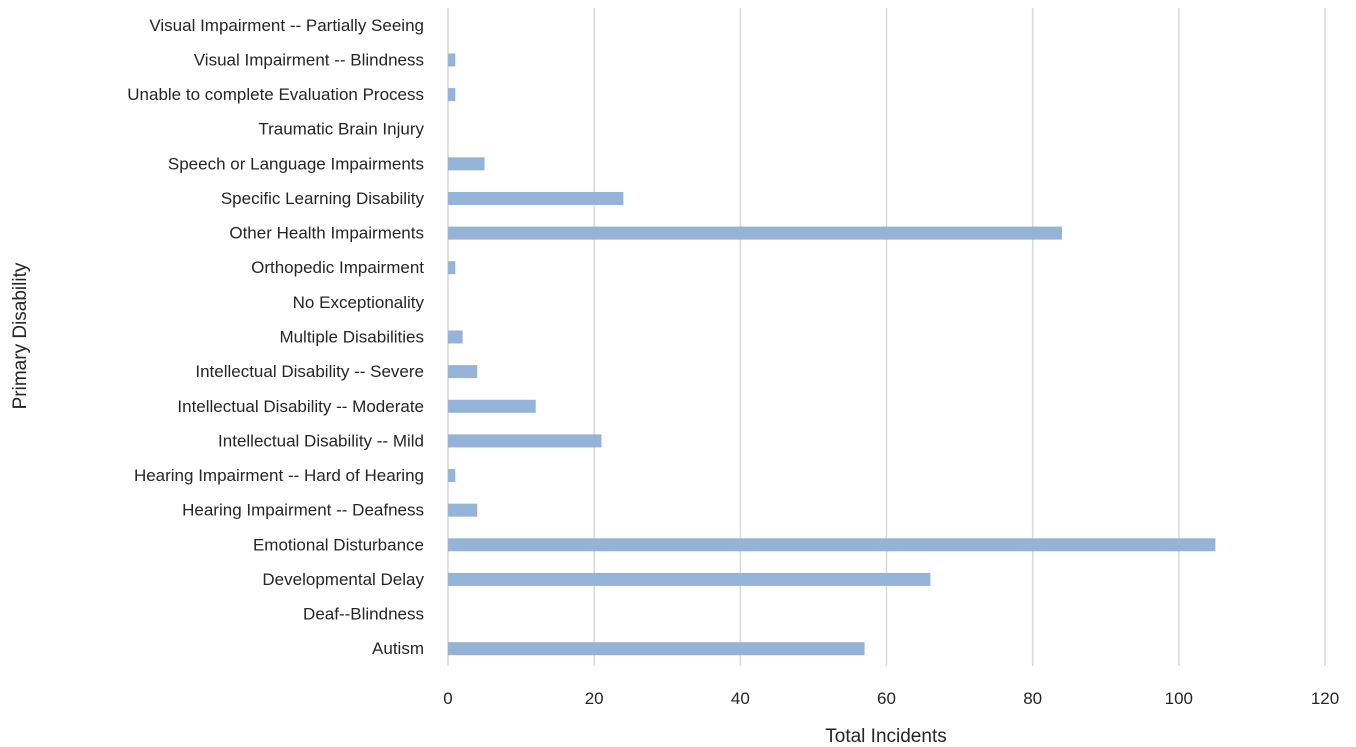 The width and height of the screenshot is (1356, 747). Describe the element at coordinates (885, 736) in the screenshot. I see `x-axis-title: Total Incidents` at that location.